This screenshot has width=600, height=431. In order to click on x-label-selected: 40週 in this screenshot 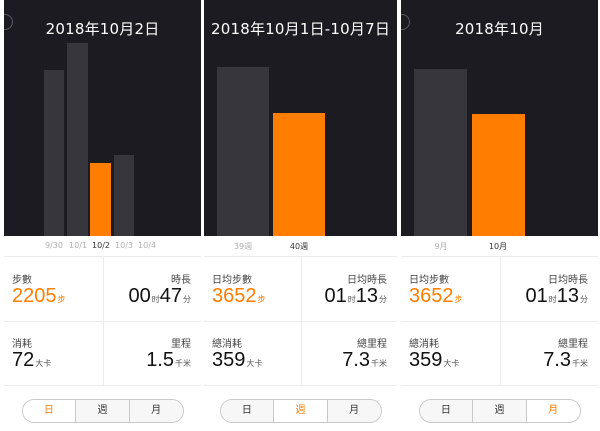, I will do `click(299, 246)`.